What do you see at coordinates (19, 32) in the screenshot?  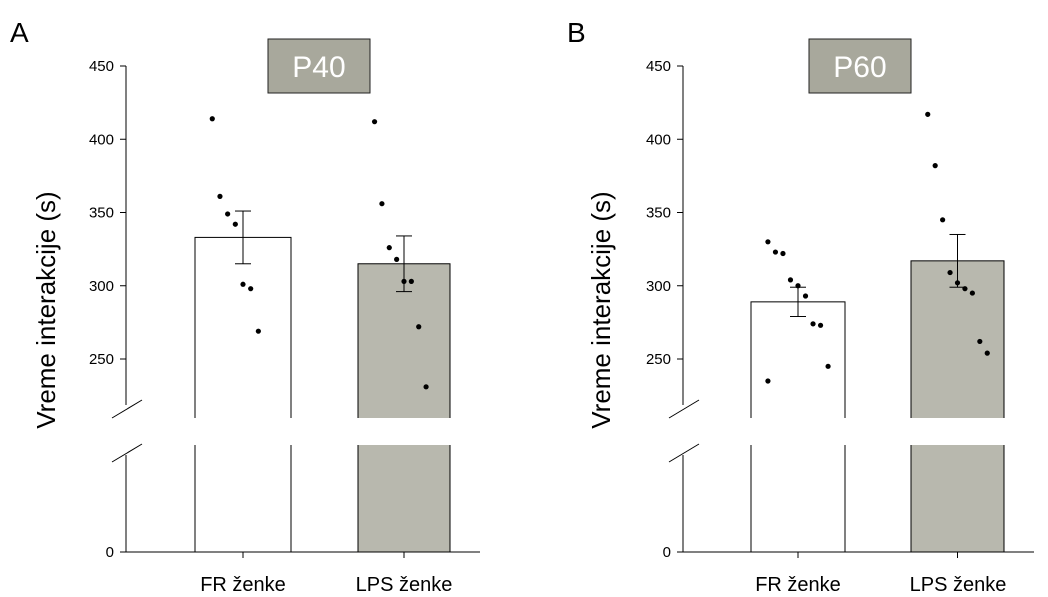 I see `panel-letter: A` at bounding box center [19, 32].